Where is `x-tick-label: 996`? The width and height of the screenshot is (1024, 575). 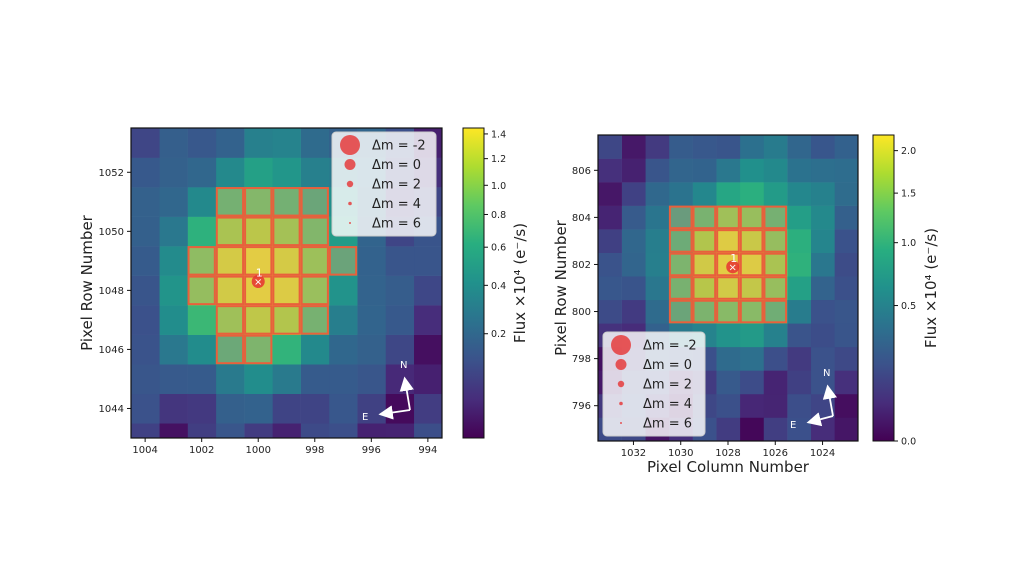 x-tick-label: 996 is located at coordinates (371, 450).